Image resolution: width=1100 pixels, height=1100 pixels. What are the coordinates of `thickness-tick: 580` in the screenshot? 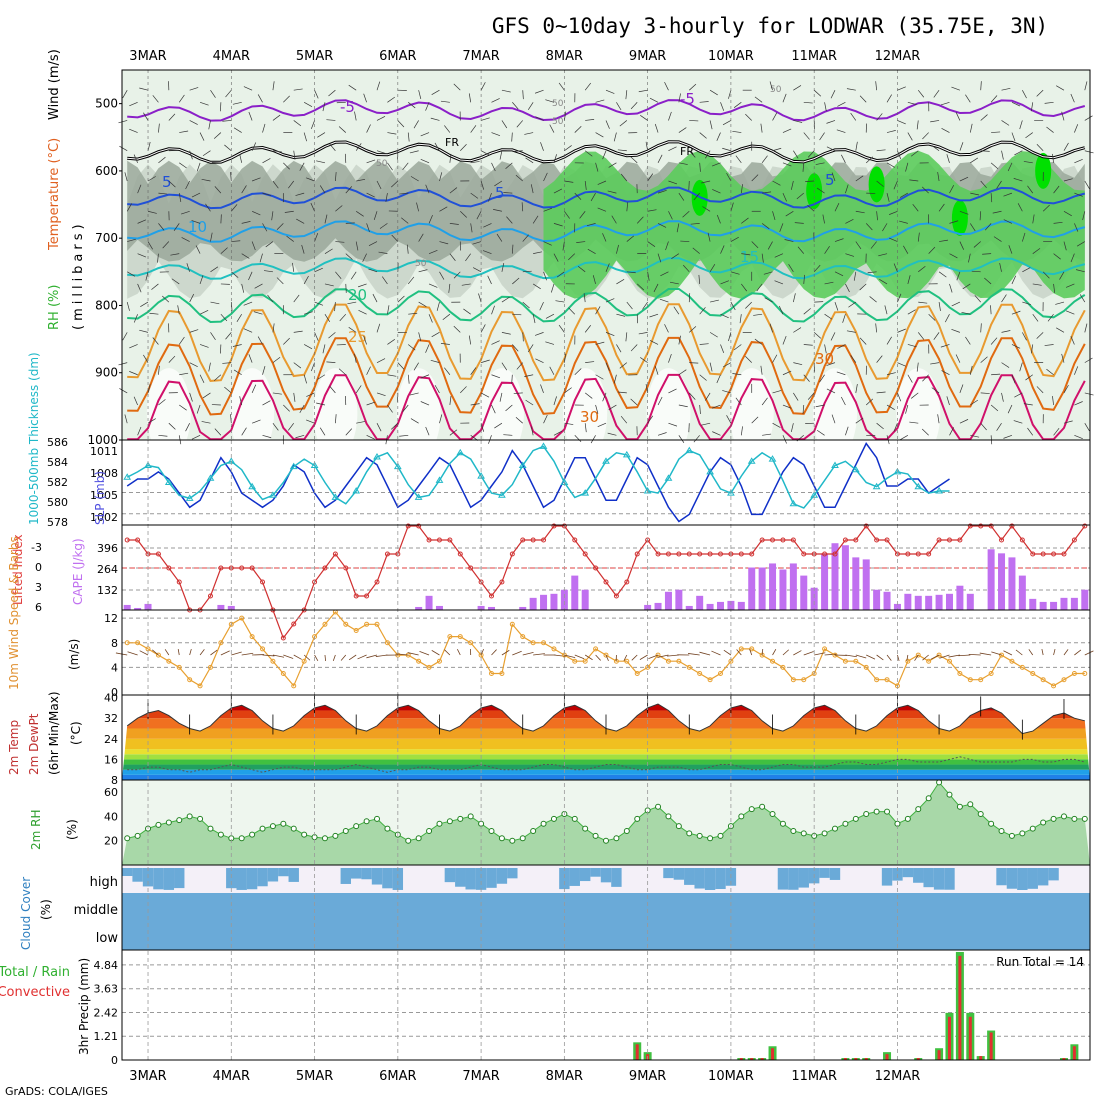 It's located at (57, 502).